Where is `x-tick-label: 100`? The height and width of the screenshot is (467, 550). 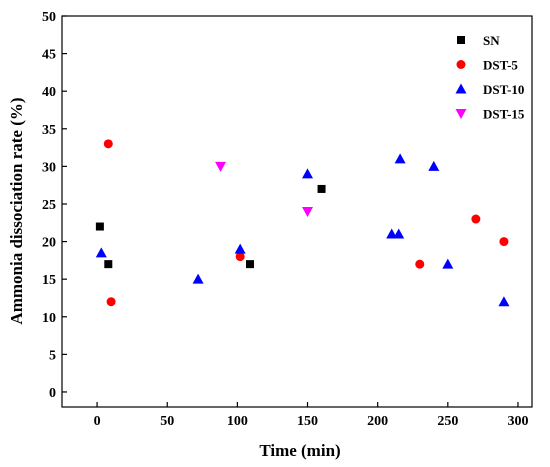
x-tick-label: 100 is located at coordinates (237, 421).